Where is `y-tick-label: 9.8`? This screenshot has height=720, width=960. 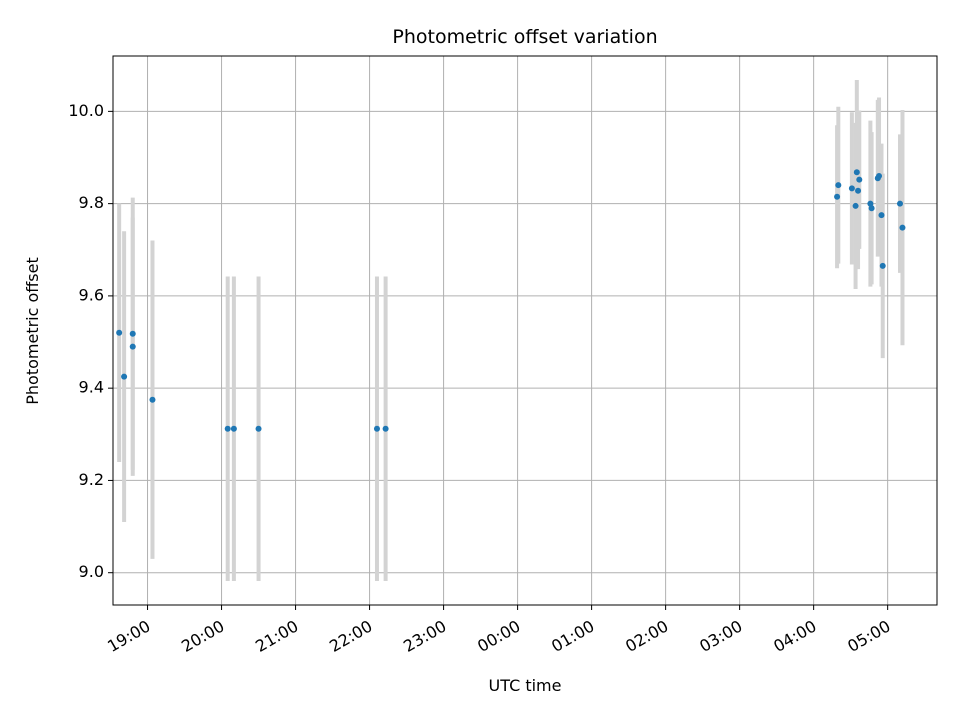 y-tick-label: 9.8 is located at coordinates (91, 202).